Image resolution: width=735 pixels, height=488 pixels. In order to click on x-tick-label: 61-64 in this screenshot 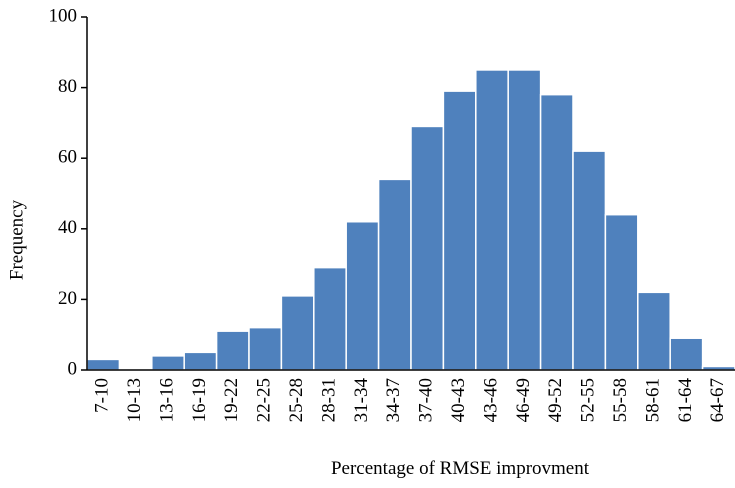, I will do `click(685, 400)`.